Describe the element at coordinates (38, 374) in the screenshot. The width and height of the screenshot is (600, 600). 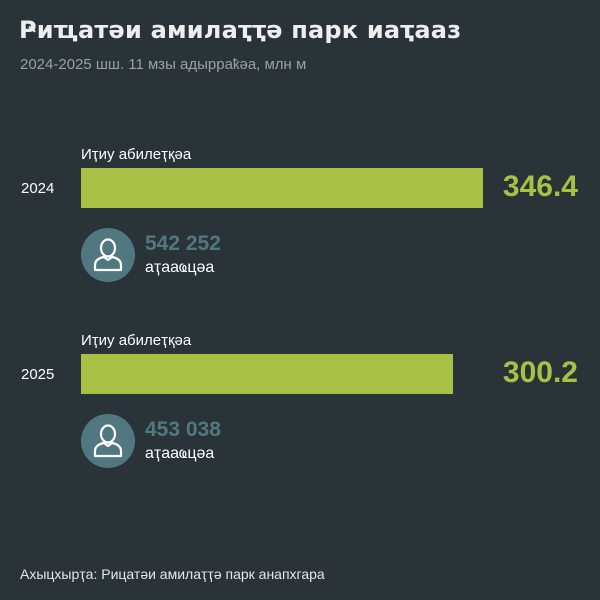
I see `year-label: 2025` at that location.